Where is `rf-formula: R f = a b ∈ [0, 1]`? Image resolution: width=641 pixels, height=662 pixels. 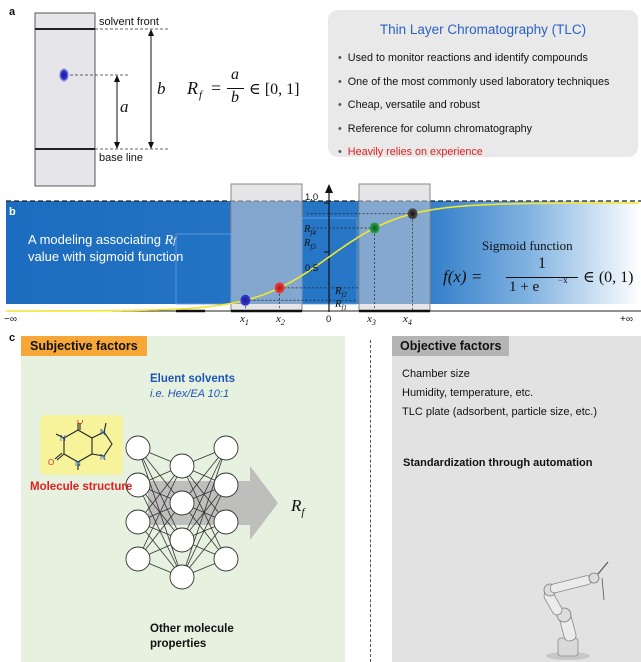 rf-formula: R f = a b ∈ [0, 1] is located at coordinates (243, 86).